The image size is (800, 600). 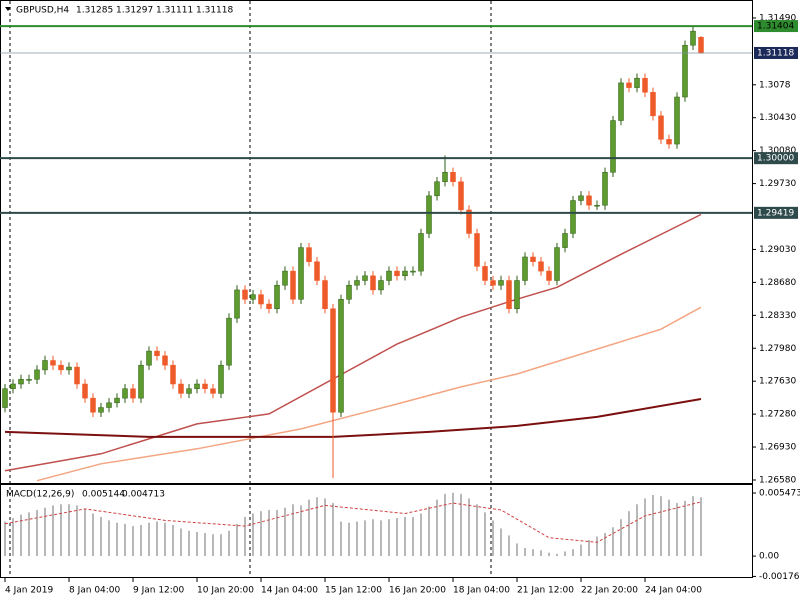 What do you see at coordinates (779, 494) in the screenshot?
I see `y-tick-label: 0.005473` at bounding box center [779, 494].